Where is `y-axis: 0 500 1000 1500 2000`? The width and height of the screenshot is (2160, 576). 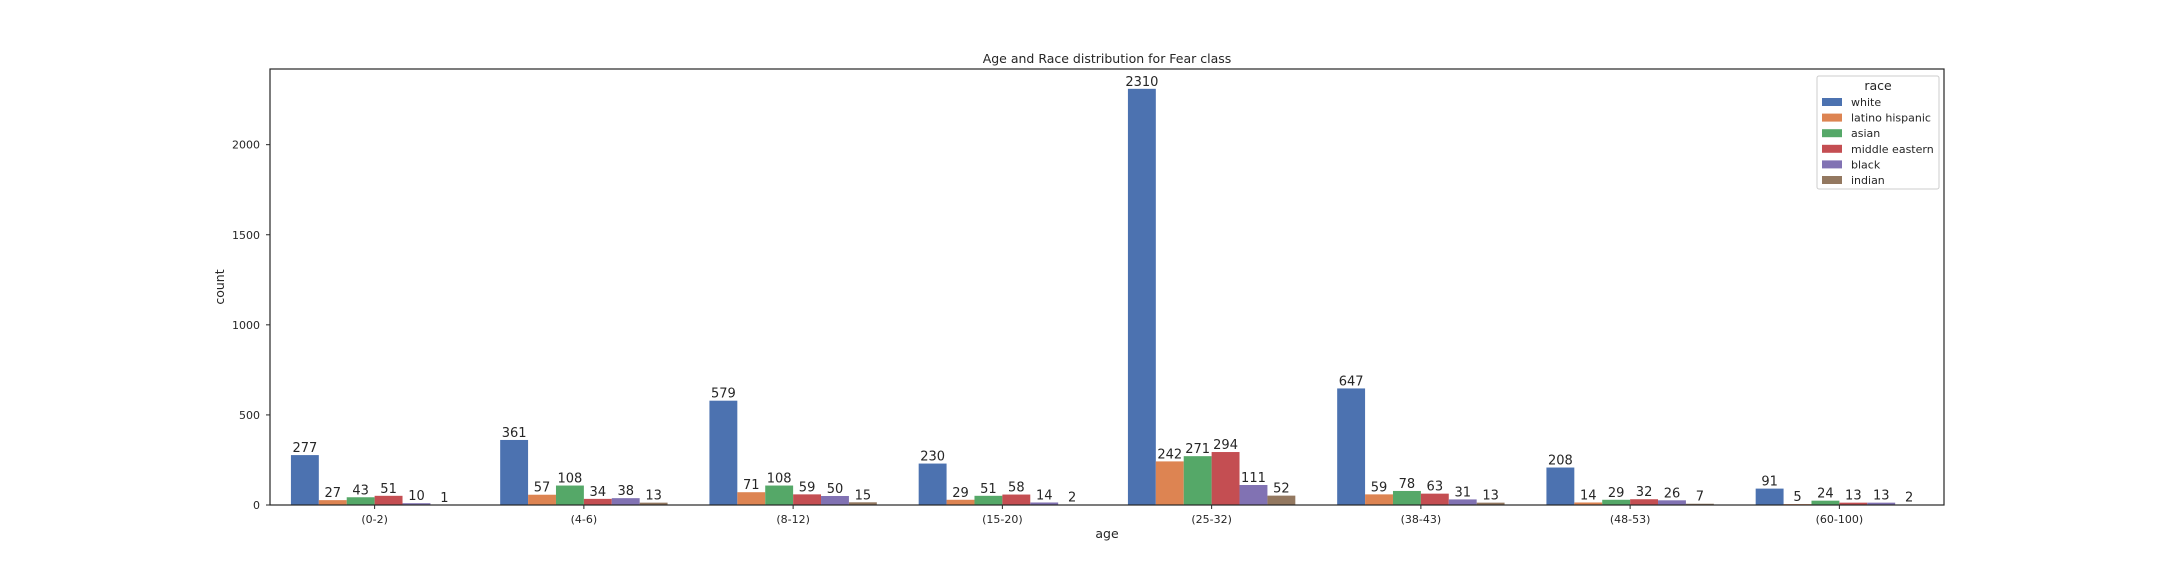 y-axis: 0 500 1000 1500 2000 is located at coordinates (251, 325).